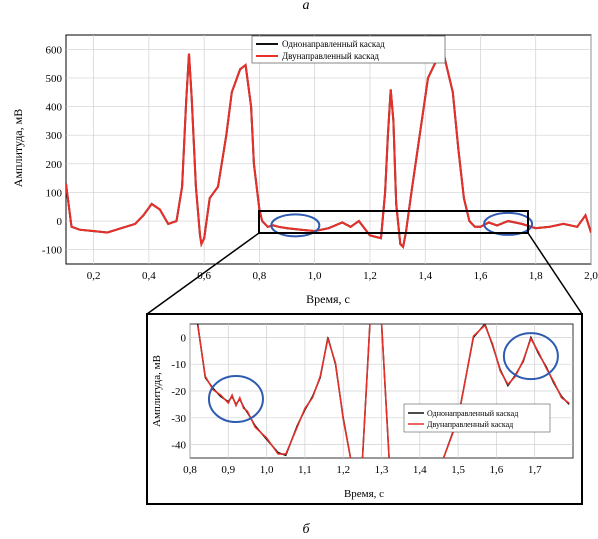 Image resolution: width=598 pixels, height=539 pixels. Describe the element at coordinates (54, 165) in the screenshot. I see `y-tick-label: 200` at that location.